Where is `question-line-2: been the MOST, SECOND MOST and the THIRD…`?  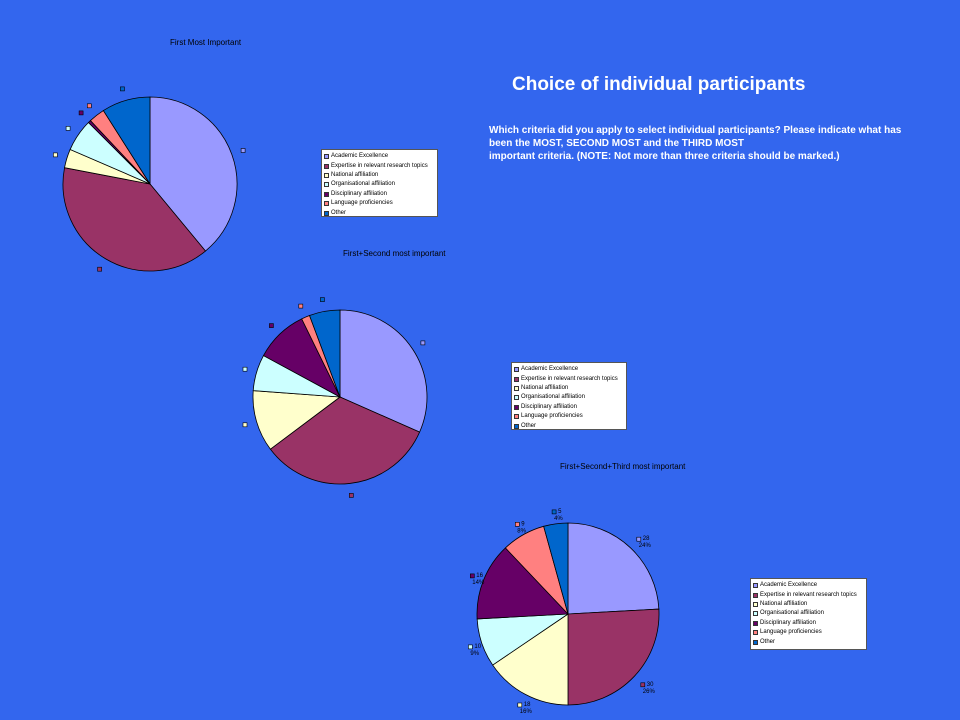 question-line-2: been the MOST, SECOND MOST and the THIRD… is located at coordinates (617, 143).